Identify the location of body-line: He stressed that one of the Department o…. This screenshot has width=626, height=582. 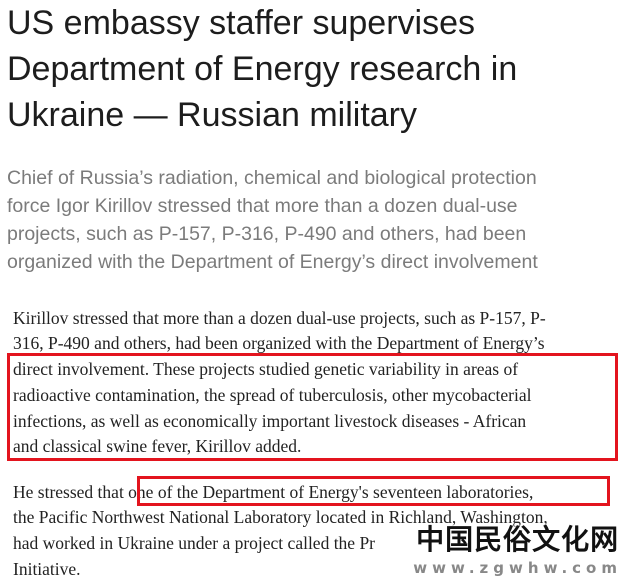
(273, 492).